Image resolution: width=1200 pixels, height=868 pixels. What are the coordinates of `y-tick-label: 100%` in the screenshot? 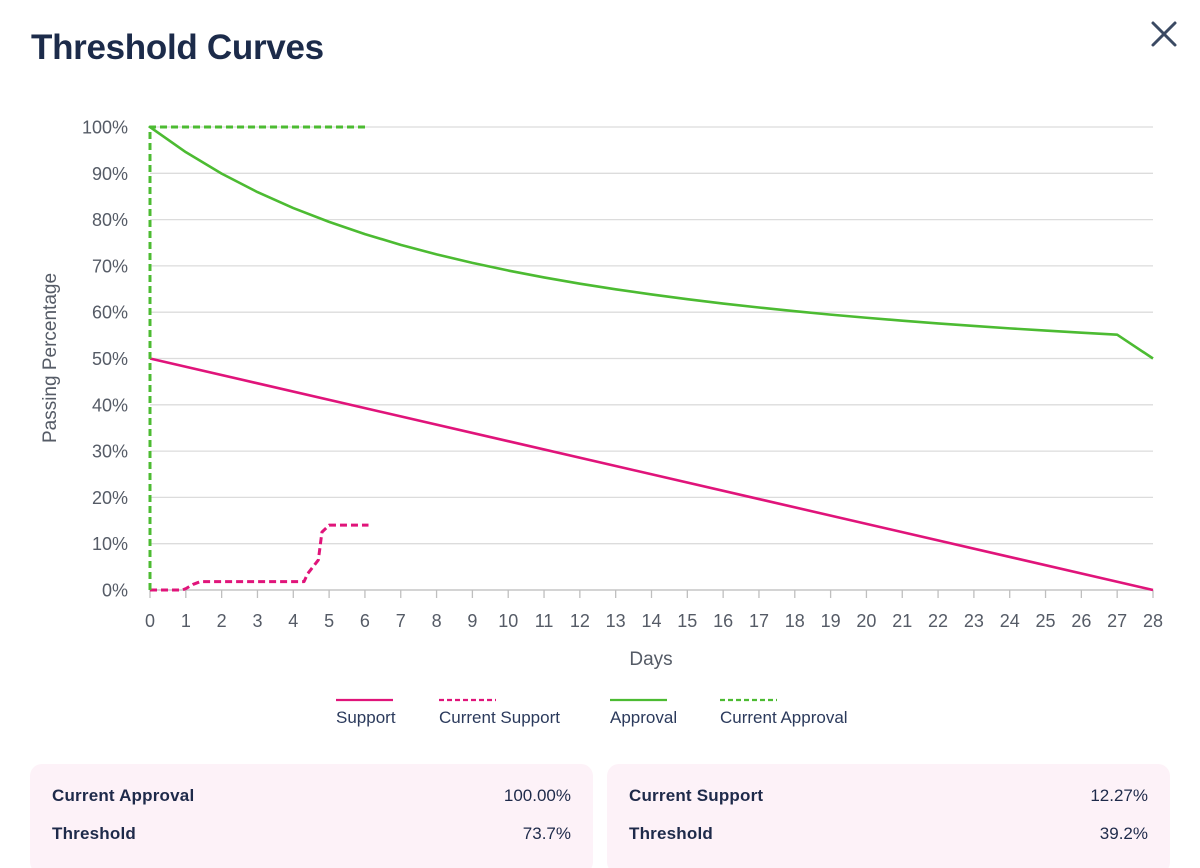 It's located at (105, 128).